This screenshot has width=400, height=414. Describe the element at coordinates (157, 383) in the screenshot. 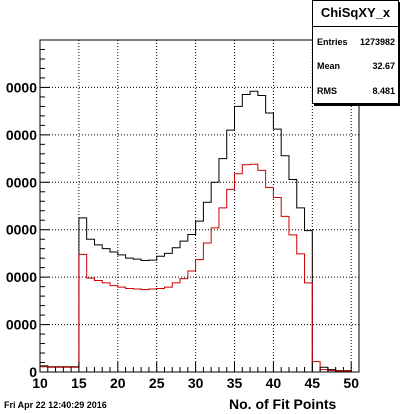

I see `x-tick-label: 25` at that location.